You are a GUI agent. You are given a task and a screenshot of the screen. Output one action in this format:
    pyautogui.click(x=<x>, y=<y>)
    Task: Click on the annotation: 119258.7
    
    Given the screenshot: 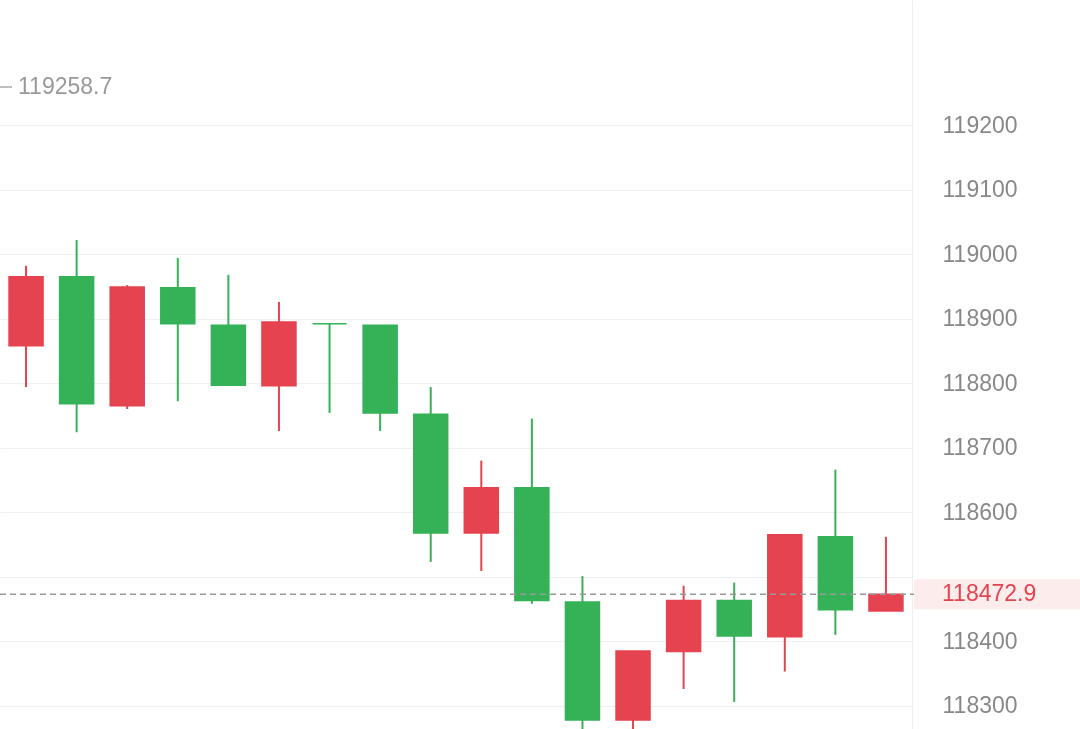 What is the action you would take?
    pyautogui.click(x=65, y=86)
    